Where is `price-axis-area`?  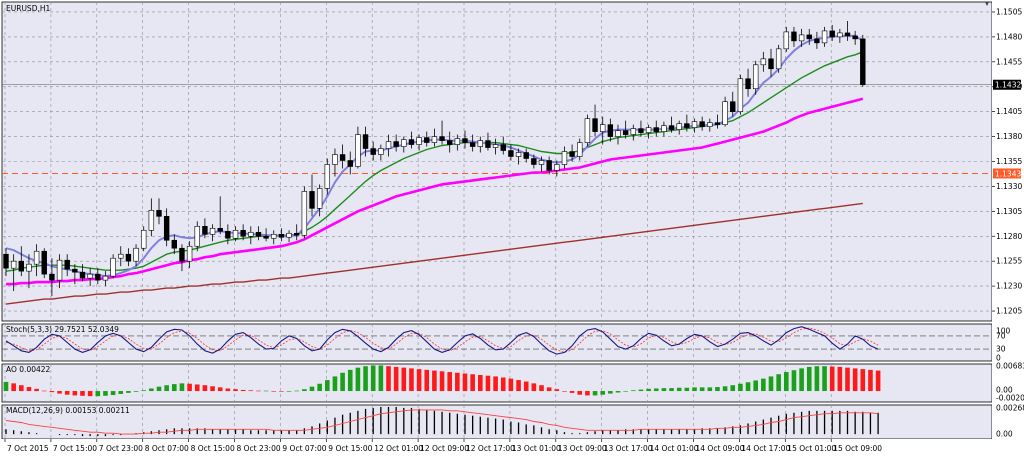
price-axis-area is located at coordinates (1008, 228).